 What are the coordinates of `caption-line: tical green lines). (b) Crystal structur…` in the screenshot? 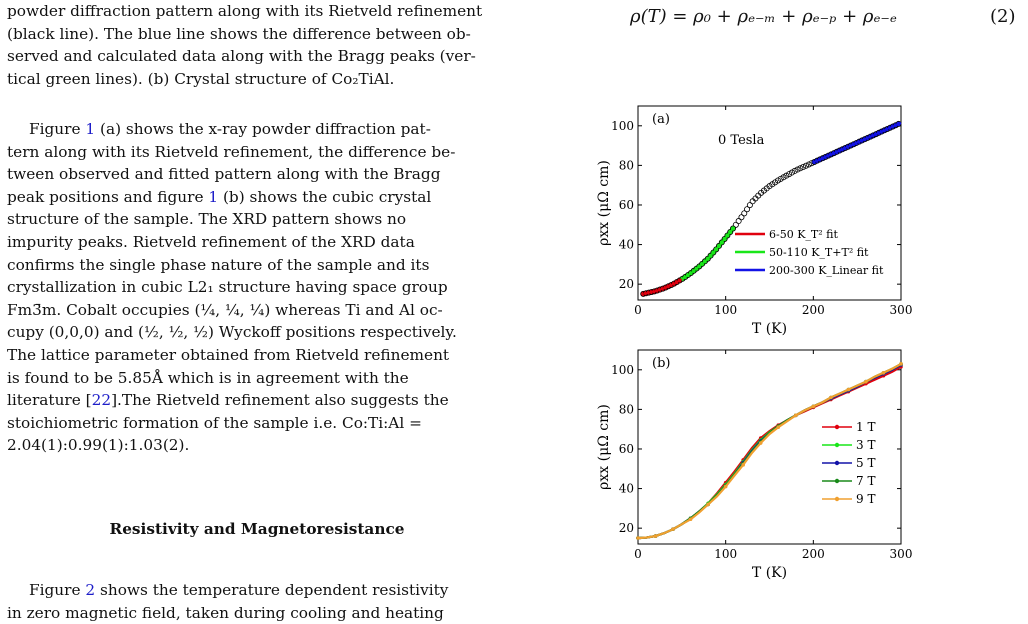 It's located at (201, 78).